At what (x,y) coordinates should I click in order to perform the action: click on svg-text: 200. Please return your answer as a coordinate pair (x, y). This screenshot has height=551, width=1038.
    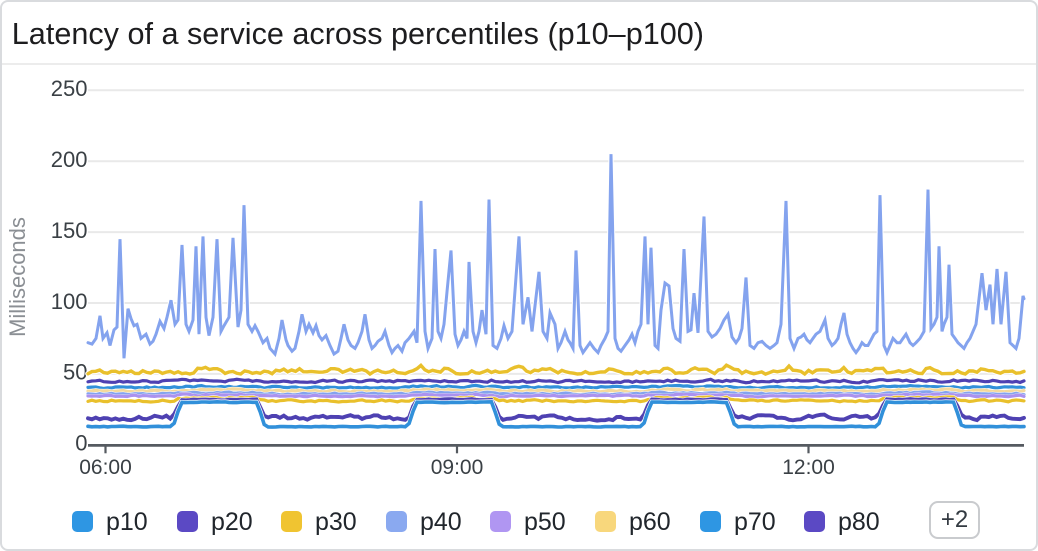
    Looking at the image, I should click on (69, 159).